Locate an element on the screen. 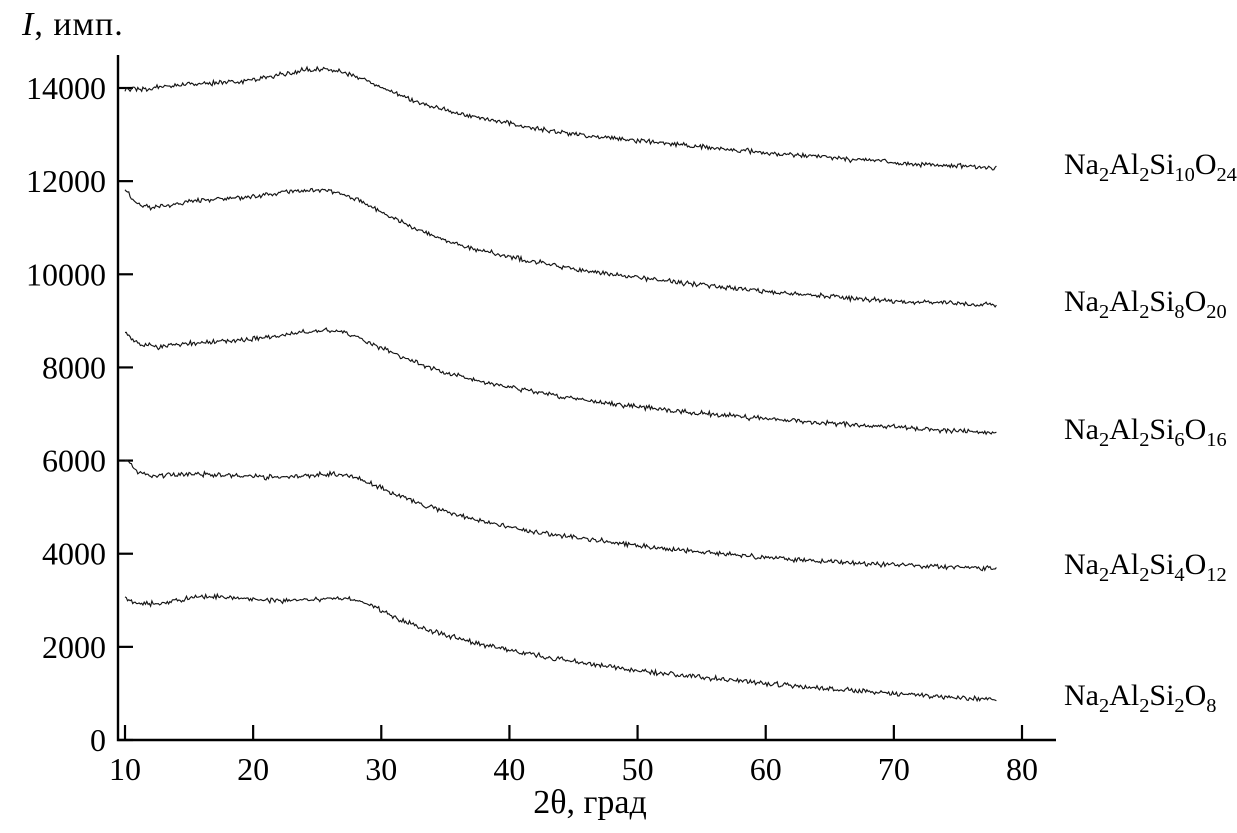 This screenshot has height=833, width=1237. x-tick-label: 30 is located at coordinates (381, 769).